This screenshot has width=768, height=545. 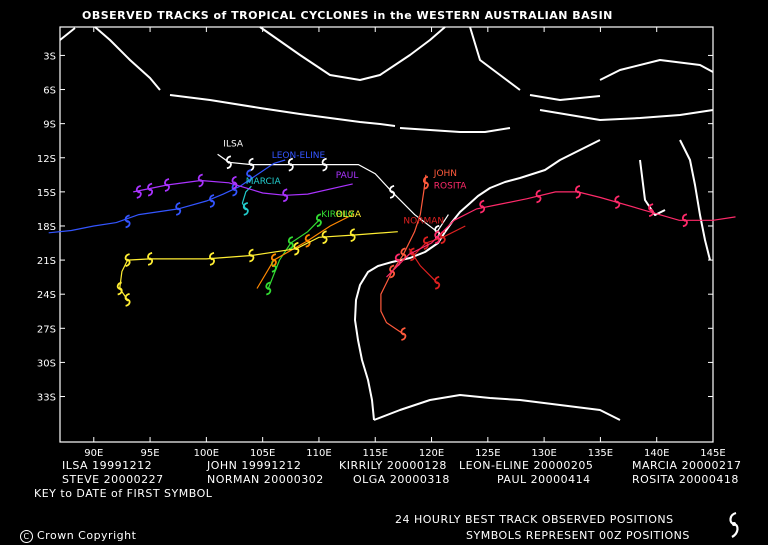 I want to click on track-label: ROSITA, so click(x=451, y=187).